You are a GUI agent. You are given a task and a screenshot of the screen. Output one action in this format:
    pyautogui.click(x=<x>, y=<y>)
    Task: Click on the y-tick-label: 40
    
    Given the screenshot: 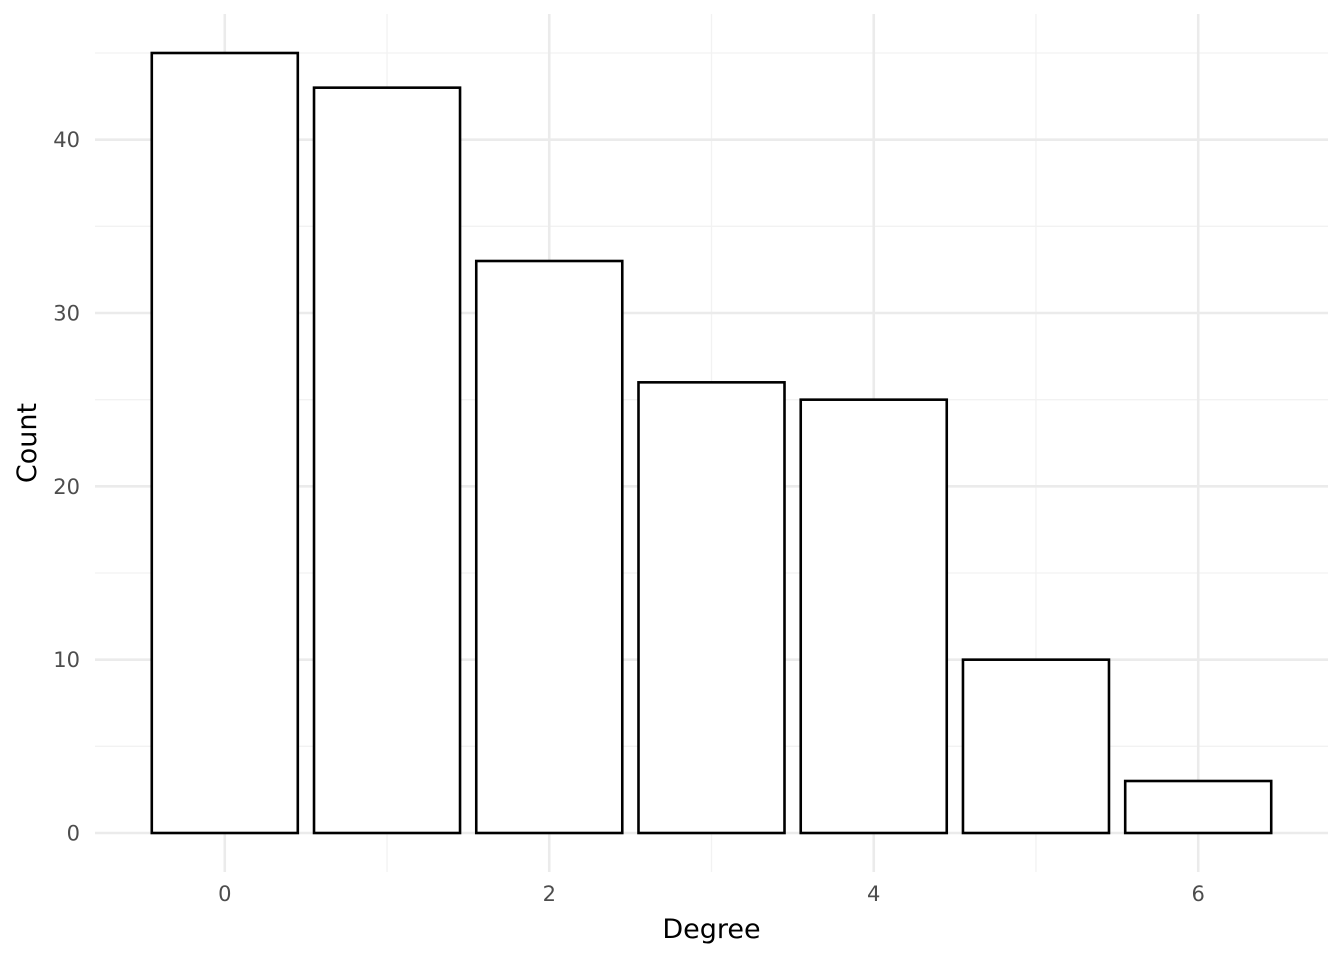 What is the action you would take?
    pyautogui.click(x=66, y=140)
    